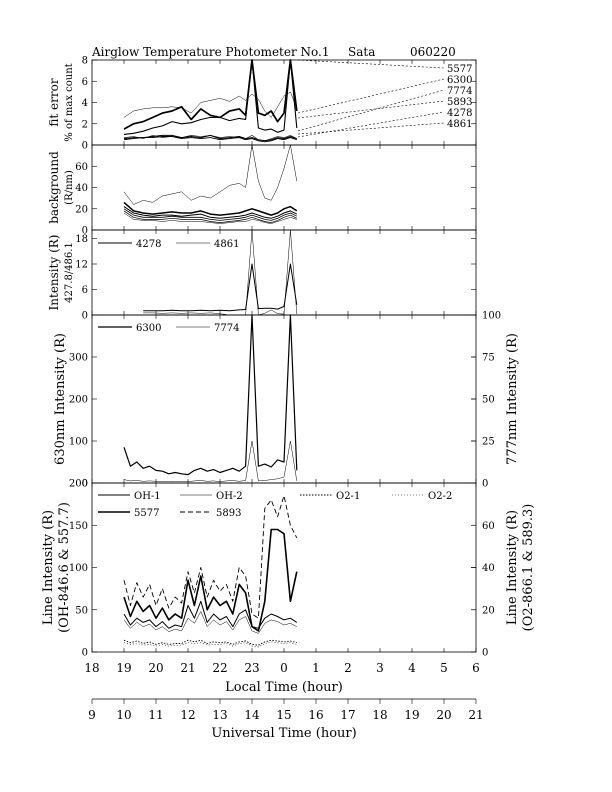 The height and width of the screenshot is (792, 612). I want to click on local-time-tick-label: 19, so click(123, 668).